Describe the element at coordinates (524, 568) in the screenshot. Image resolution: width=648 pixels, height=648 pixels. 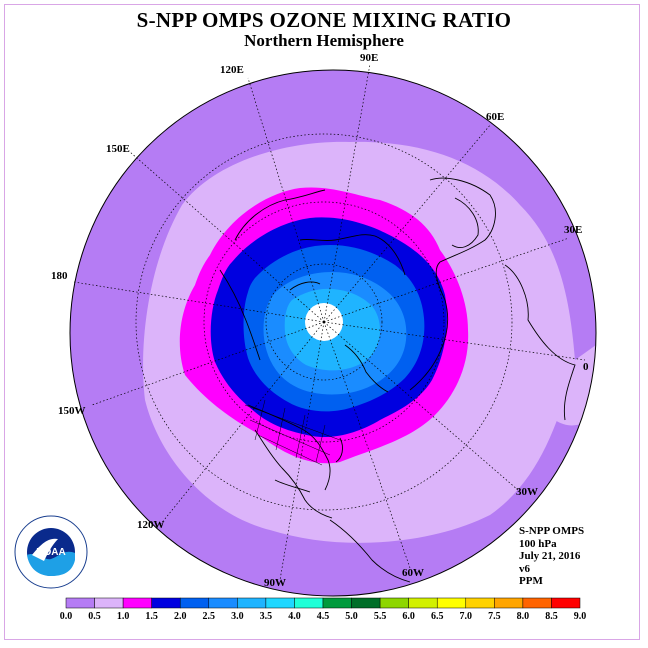
I see `info-line-version: v6` at that location.